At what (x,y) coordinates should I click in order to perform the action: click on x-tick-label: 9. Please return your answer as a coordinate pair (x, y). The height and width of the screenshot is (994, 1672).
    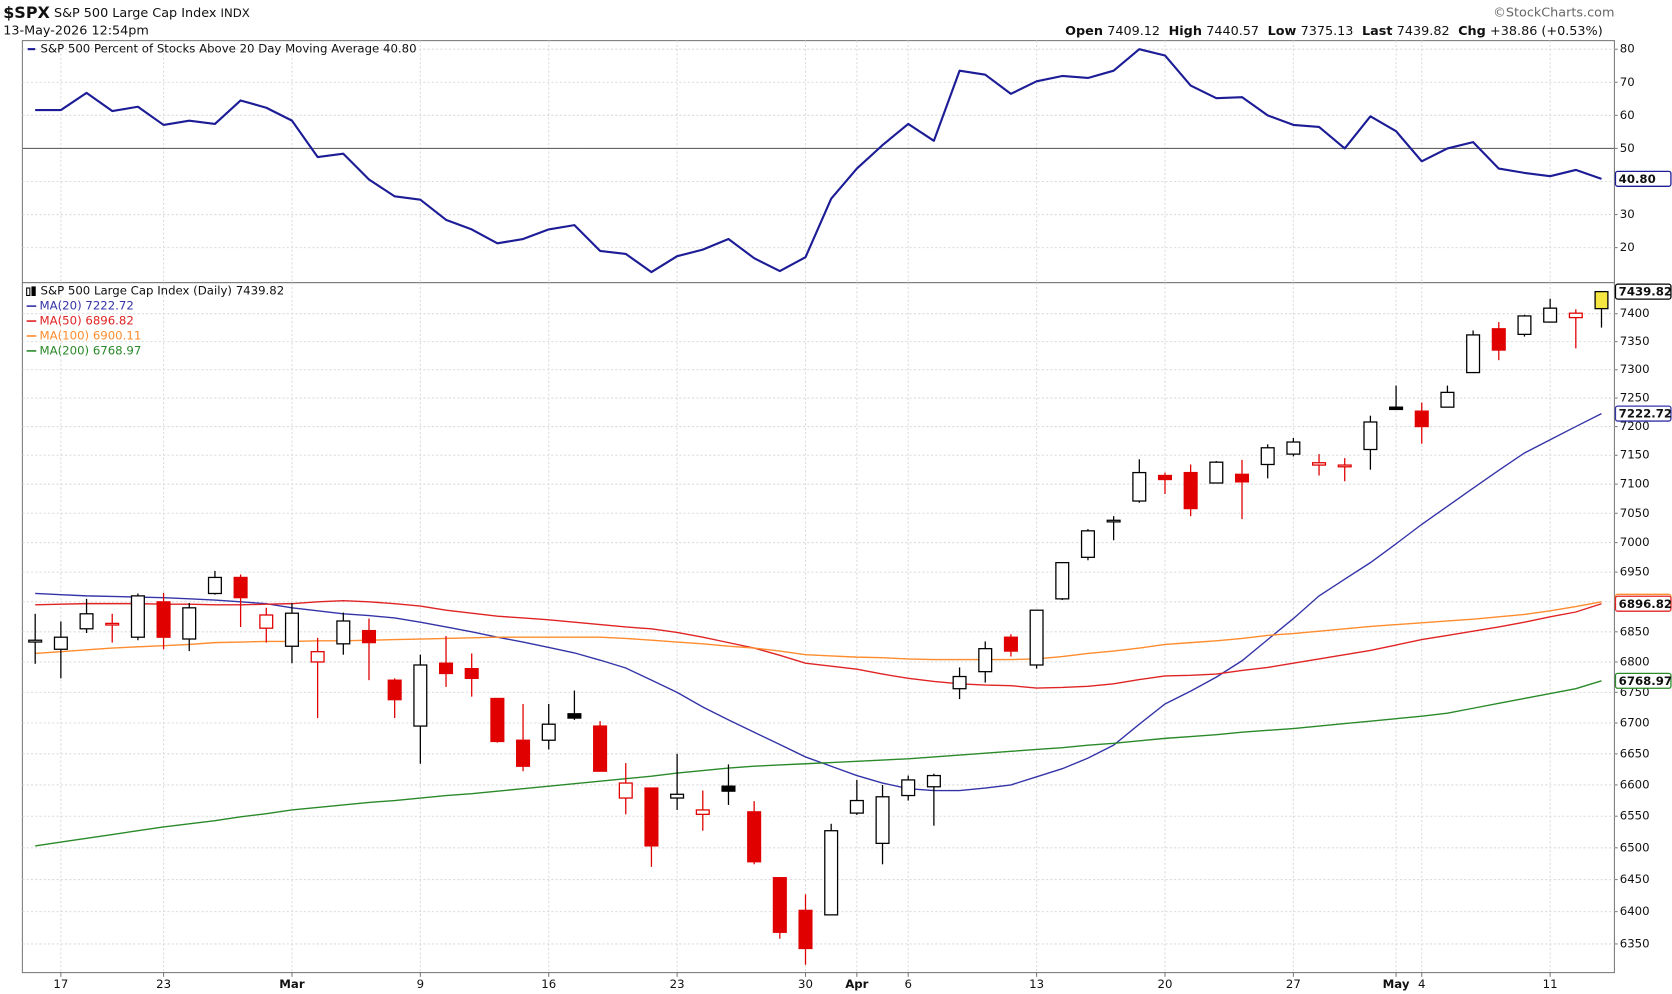
    Looking at the image, I should click on (420, 984).